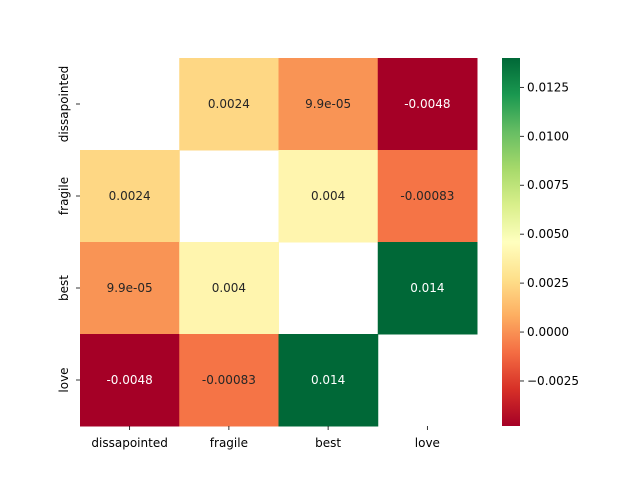  What do you see at coordinates (64, 196) in the screenshot?
I see `y-tick-label: fragile` at bounding box center [64, 196].